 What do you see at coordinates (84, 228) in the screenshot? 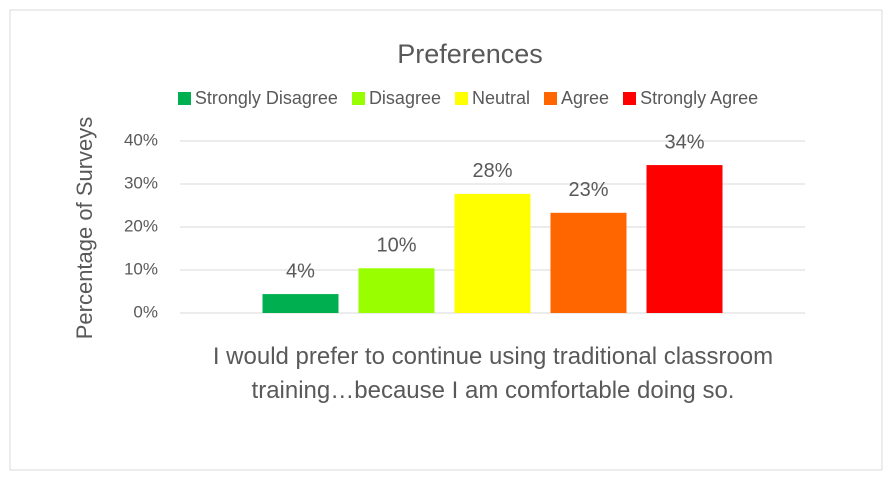
I see `y-axis-label: Percentage of Surveys` at bounding box center [84, 228].